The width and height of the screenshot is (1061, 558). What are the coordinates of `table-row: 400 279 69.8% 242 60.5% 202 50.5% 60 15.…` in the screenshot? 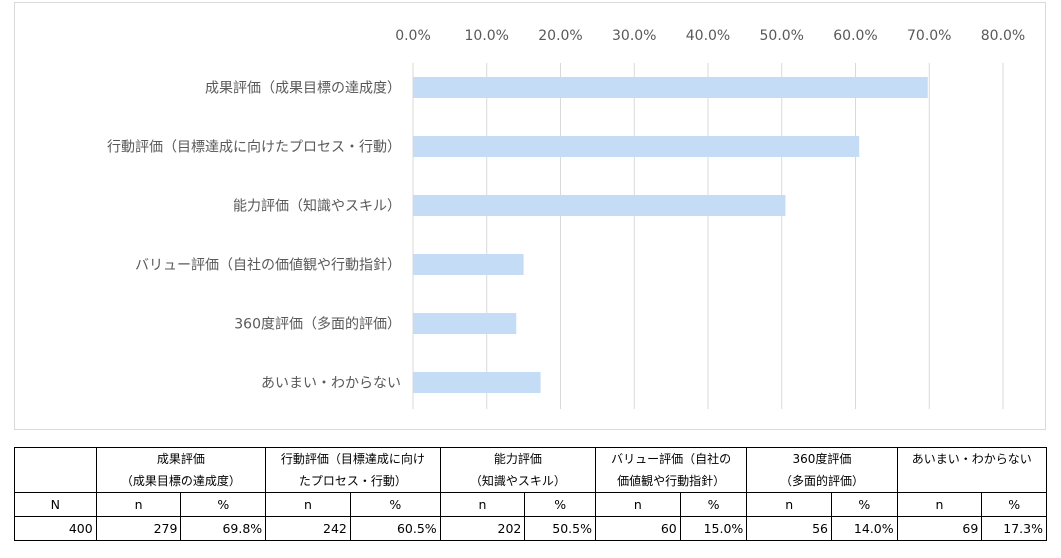 It's located at (530, 528).